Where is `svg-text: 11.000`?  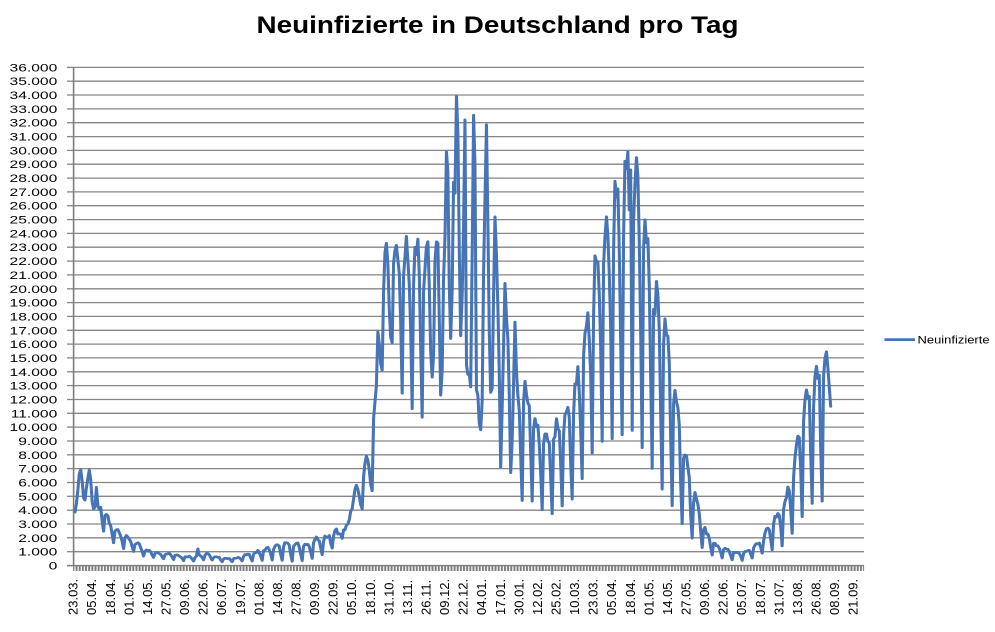
svg-text: 11.000 is located at coordinates (34, 414).